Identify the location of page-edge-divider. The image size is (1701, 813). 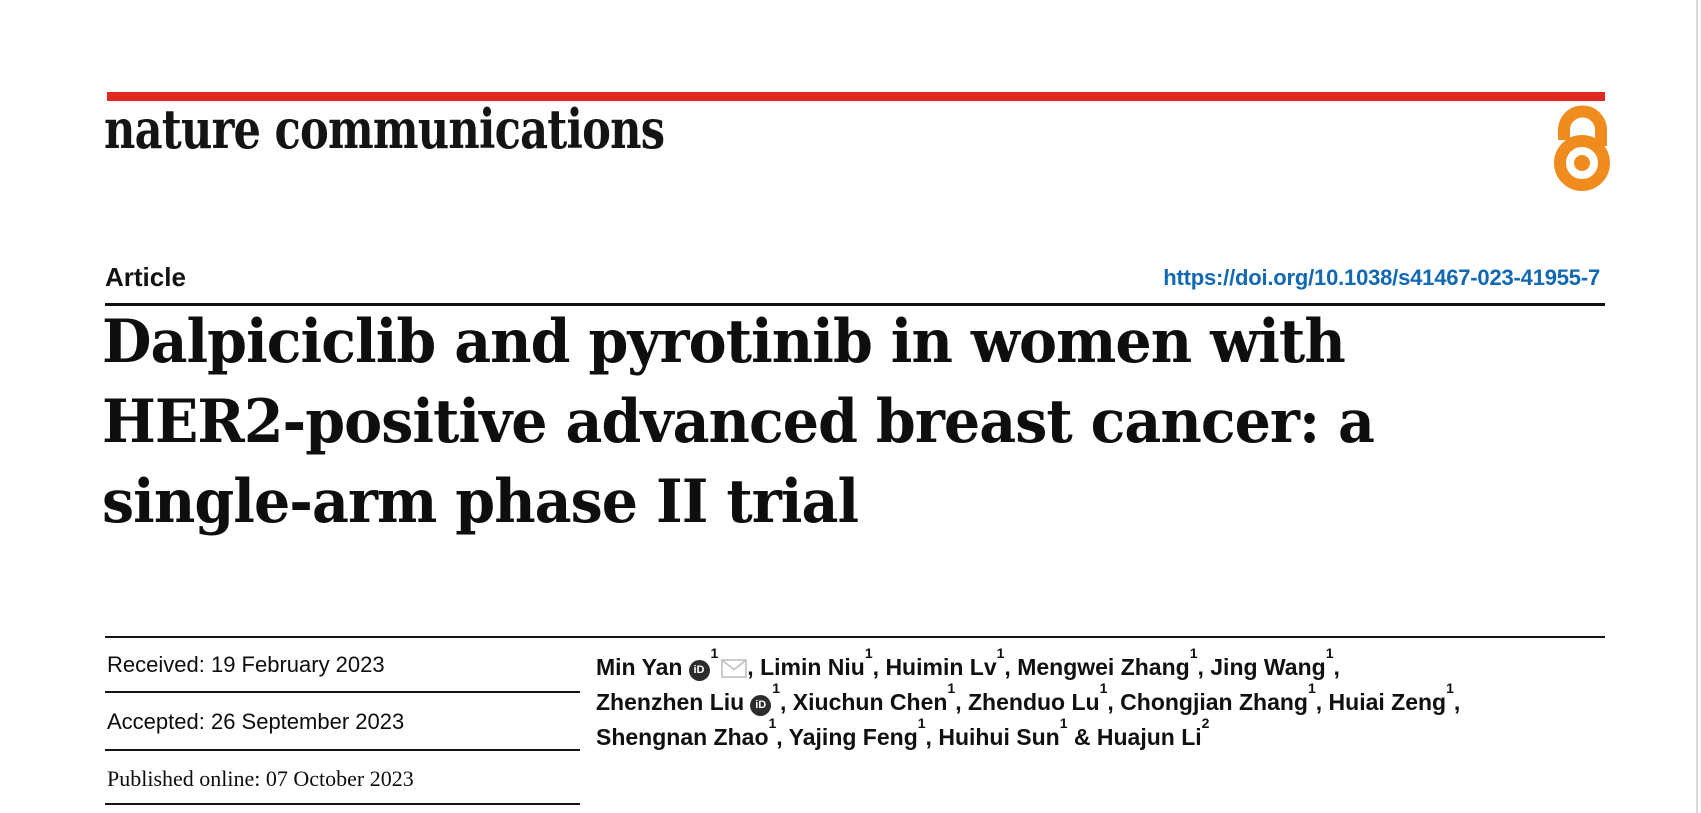
(1697, 406).